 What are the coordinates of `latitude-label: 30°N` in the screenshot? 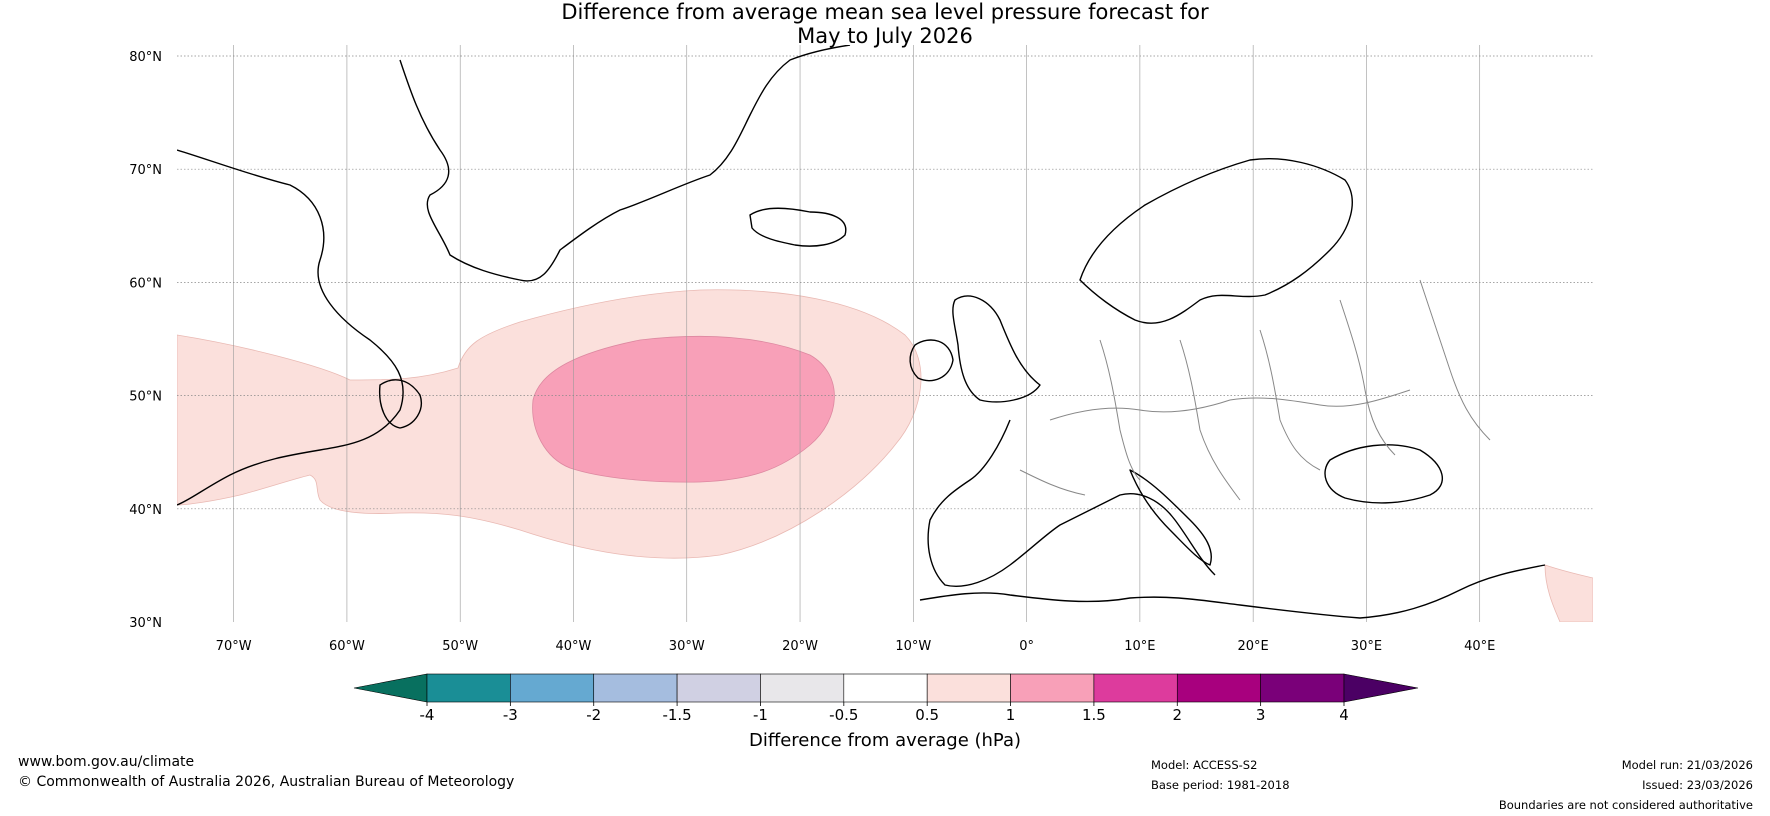 It's located at (145, 623).